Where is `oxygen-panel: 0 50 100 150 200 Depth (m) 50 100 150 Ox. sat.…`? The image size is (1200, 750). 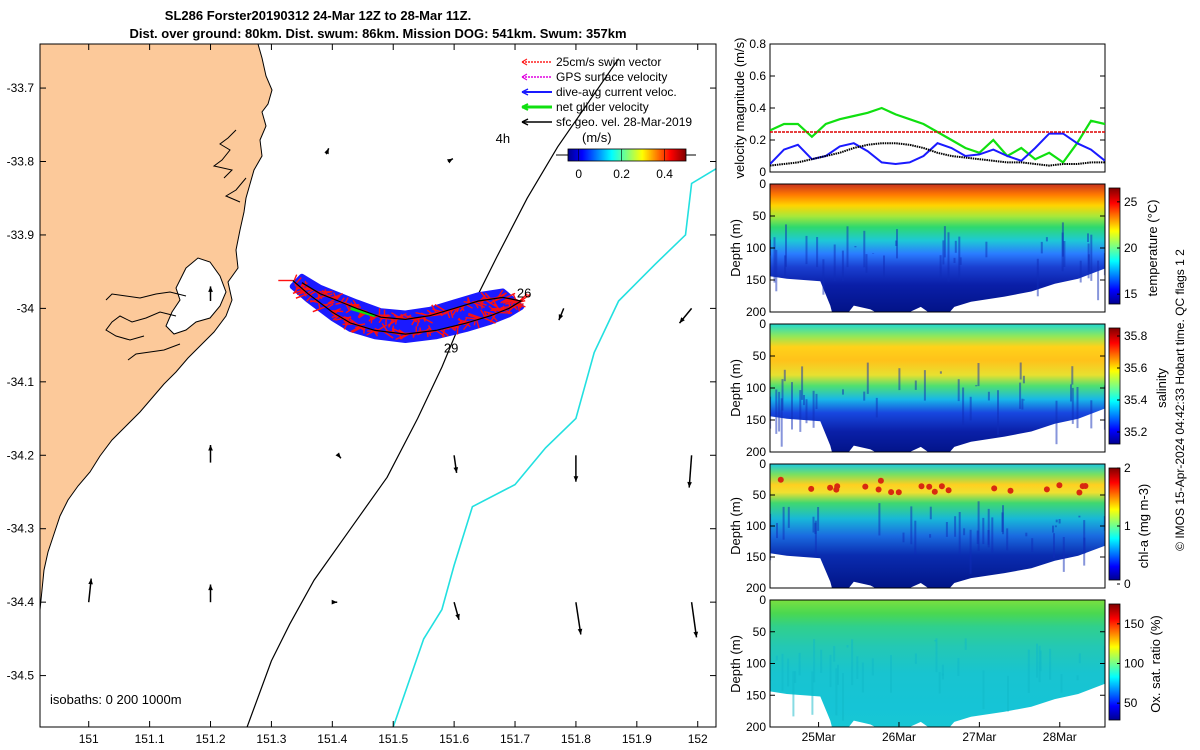
oxygen-panel: 0 50 100 150 200 Depth (m) 50 100 150 Ox. sat.… is located at coordinates (945, 668).